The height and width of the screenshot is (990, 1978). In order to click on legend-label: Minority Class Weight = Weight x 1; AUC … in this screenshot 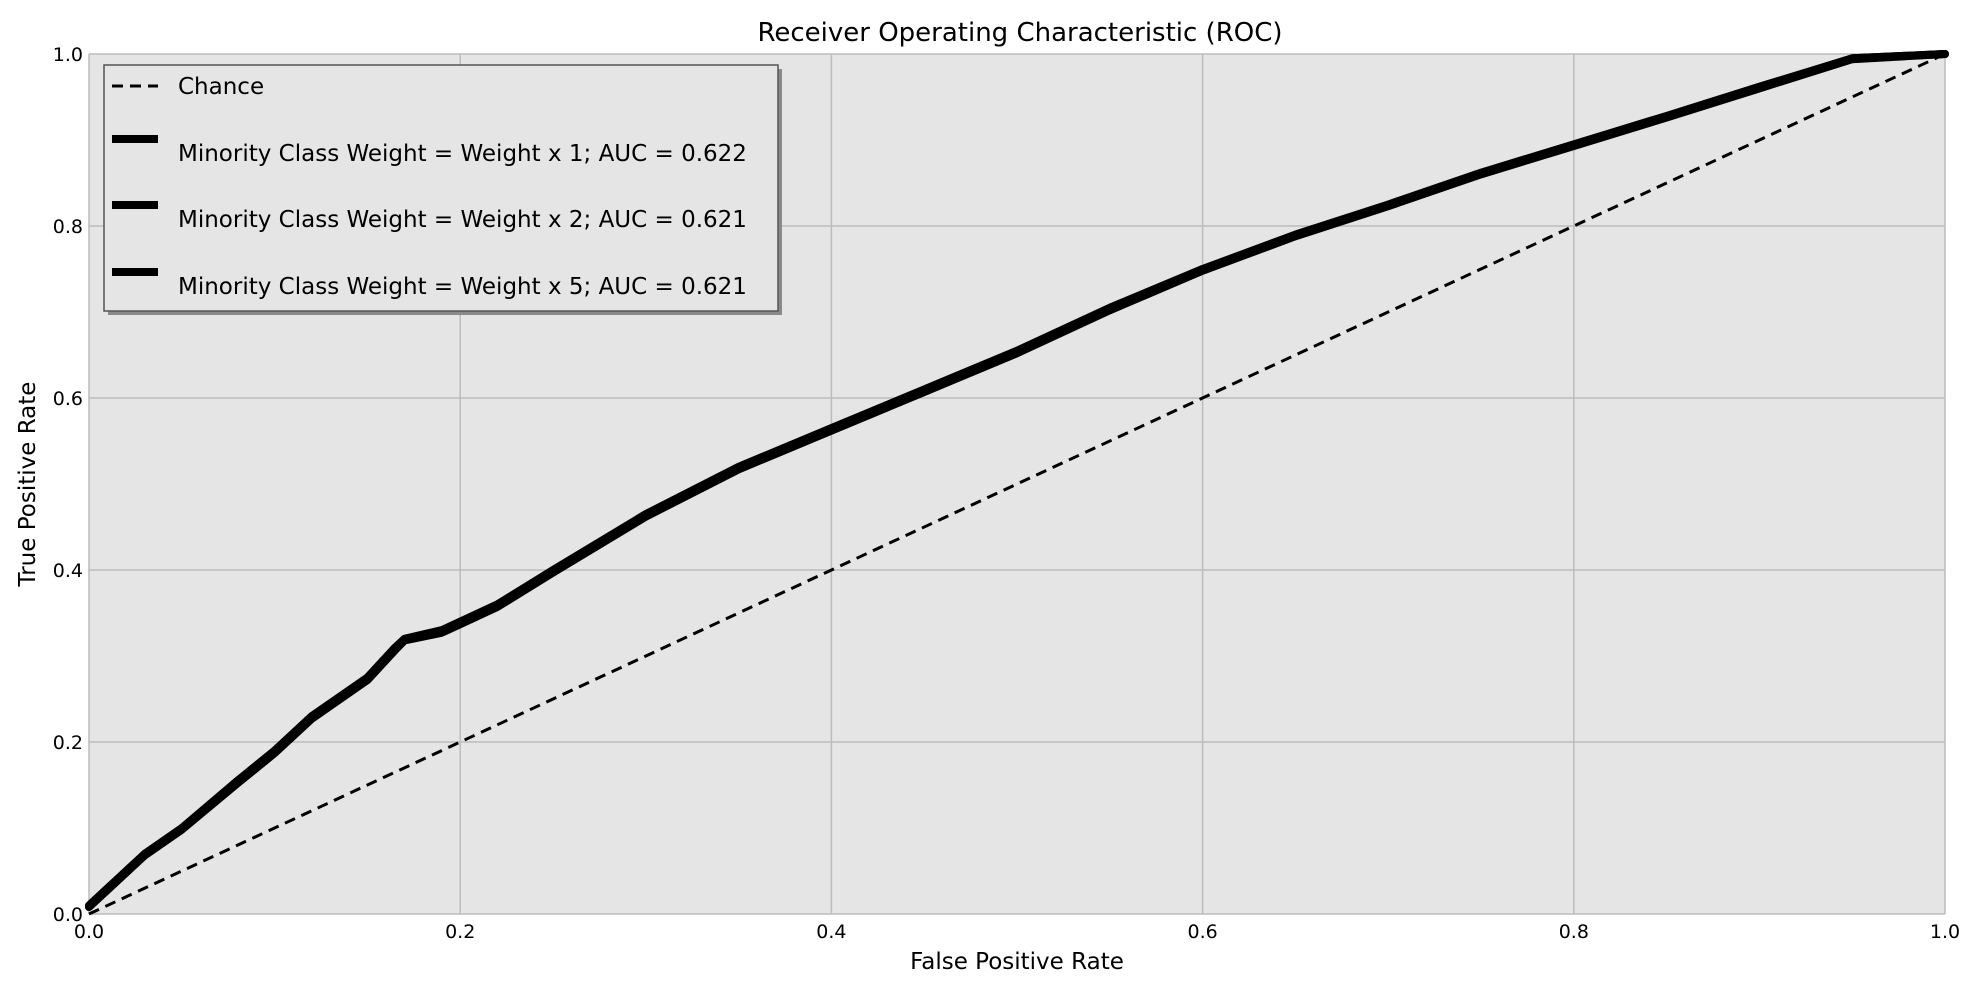, I will do `click(462, 154)`.